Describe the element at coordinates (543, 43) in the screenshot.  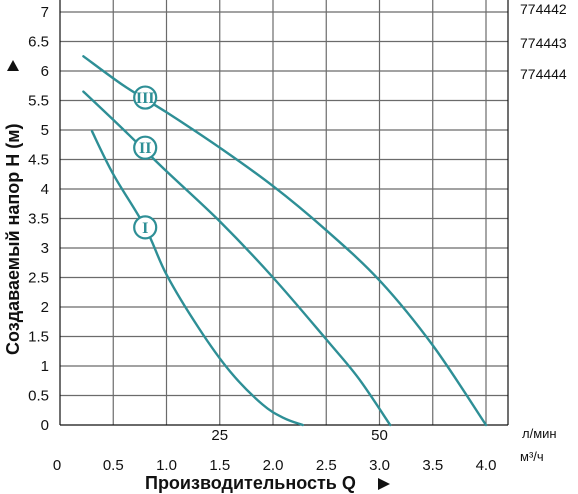
I see `legend-model-2: 774443` at that location.